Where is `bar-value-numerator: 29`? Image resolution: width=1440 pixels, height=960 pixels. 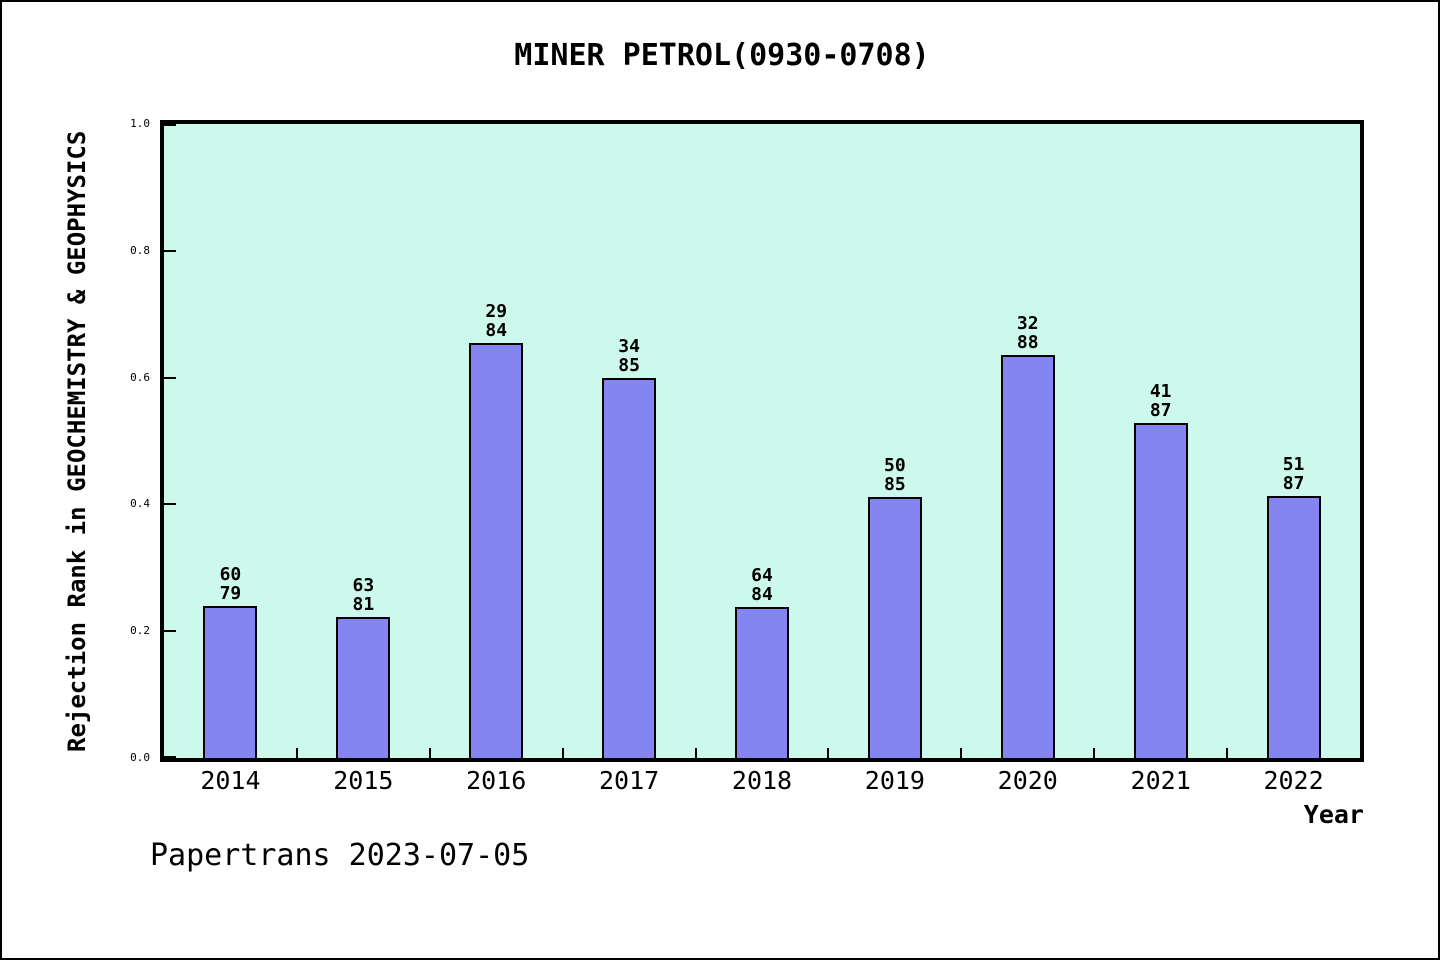 bar-value-numerator: 29 is located at coordinates (496, 311).